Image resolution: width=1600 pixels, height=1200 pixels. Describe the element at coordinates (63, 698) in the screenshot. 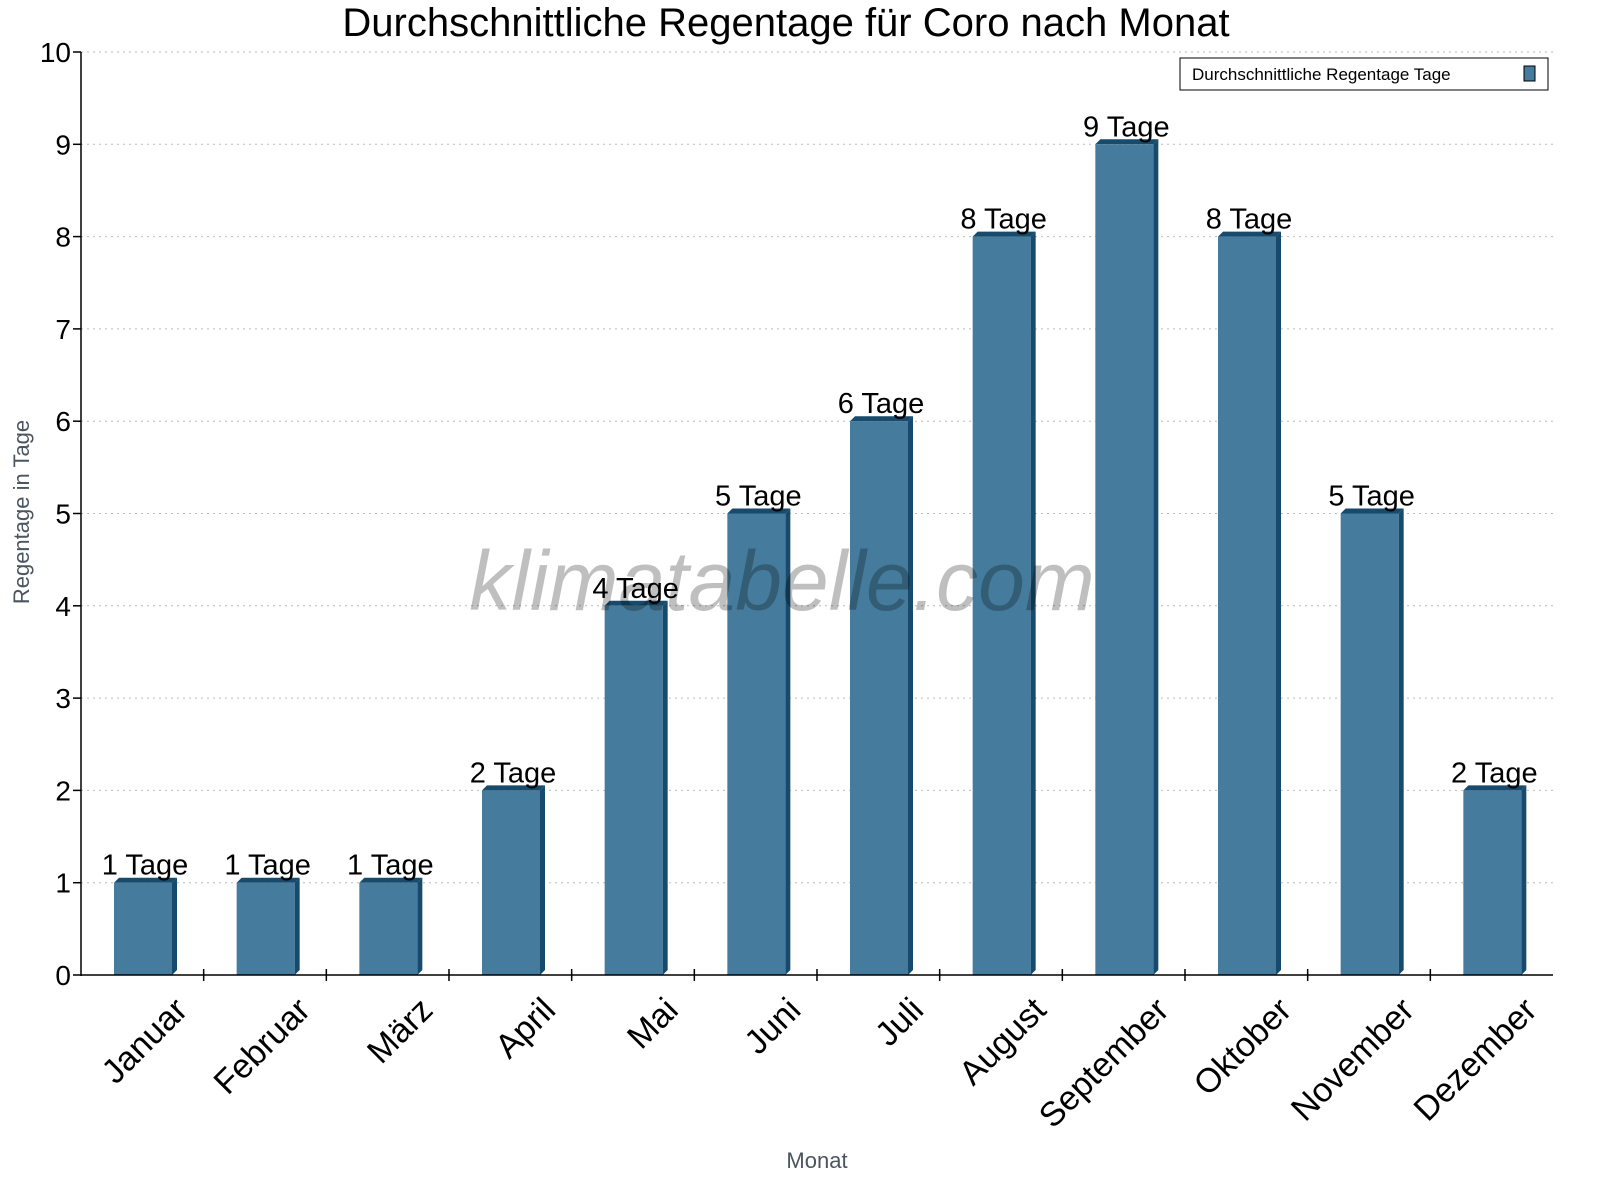

I see `y-tick-label: 3` at that location.